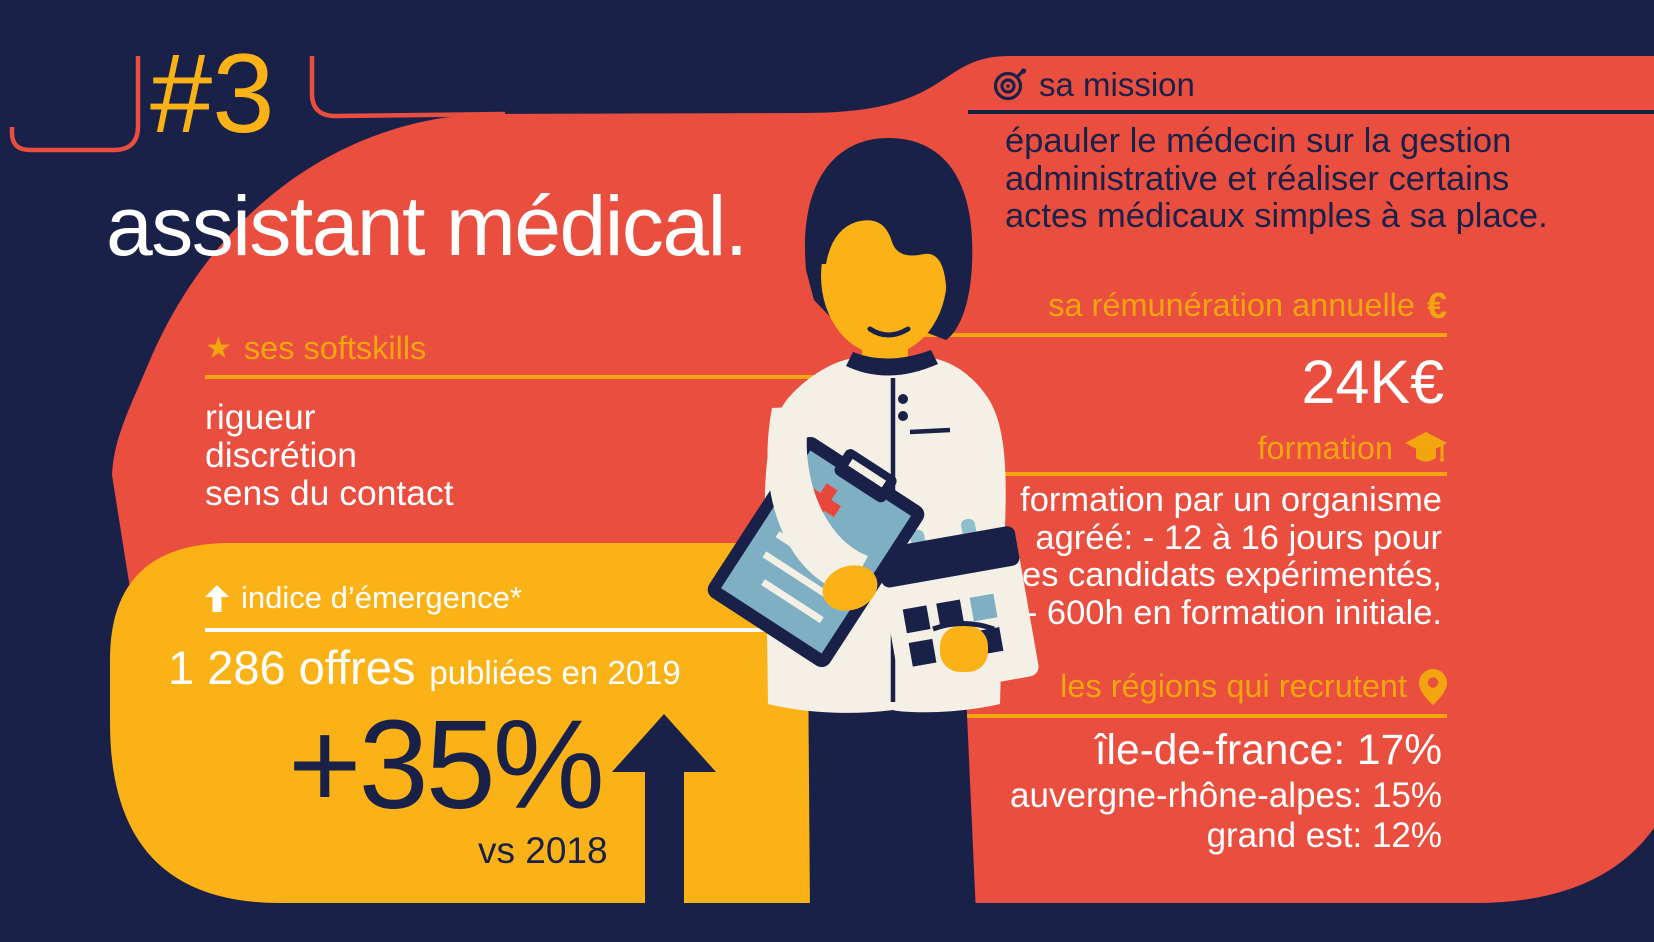 This screenshot has width=1654, height=942. I want to click on badge-bracket-left, so click(75, 104).